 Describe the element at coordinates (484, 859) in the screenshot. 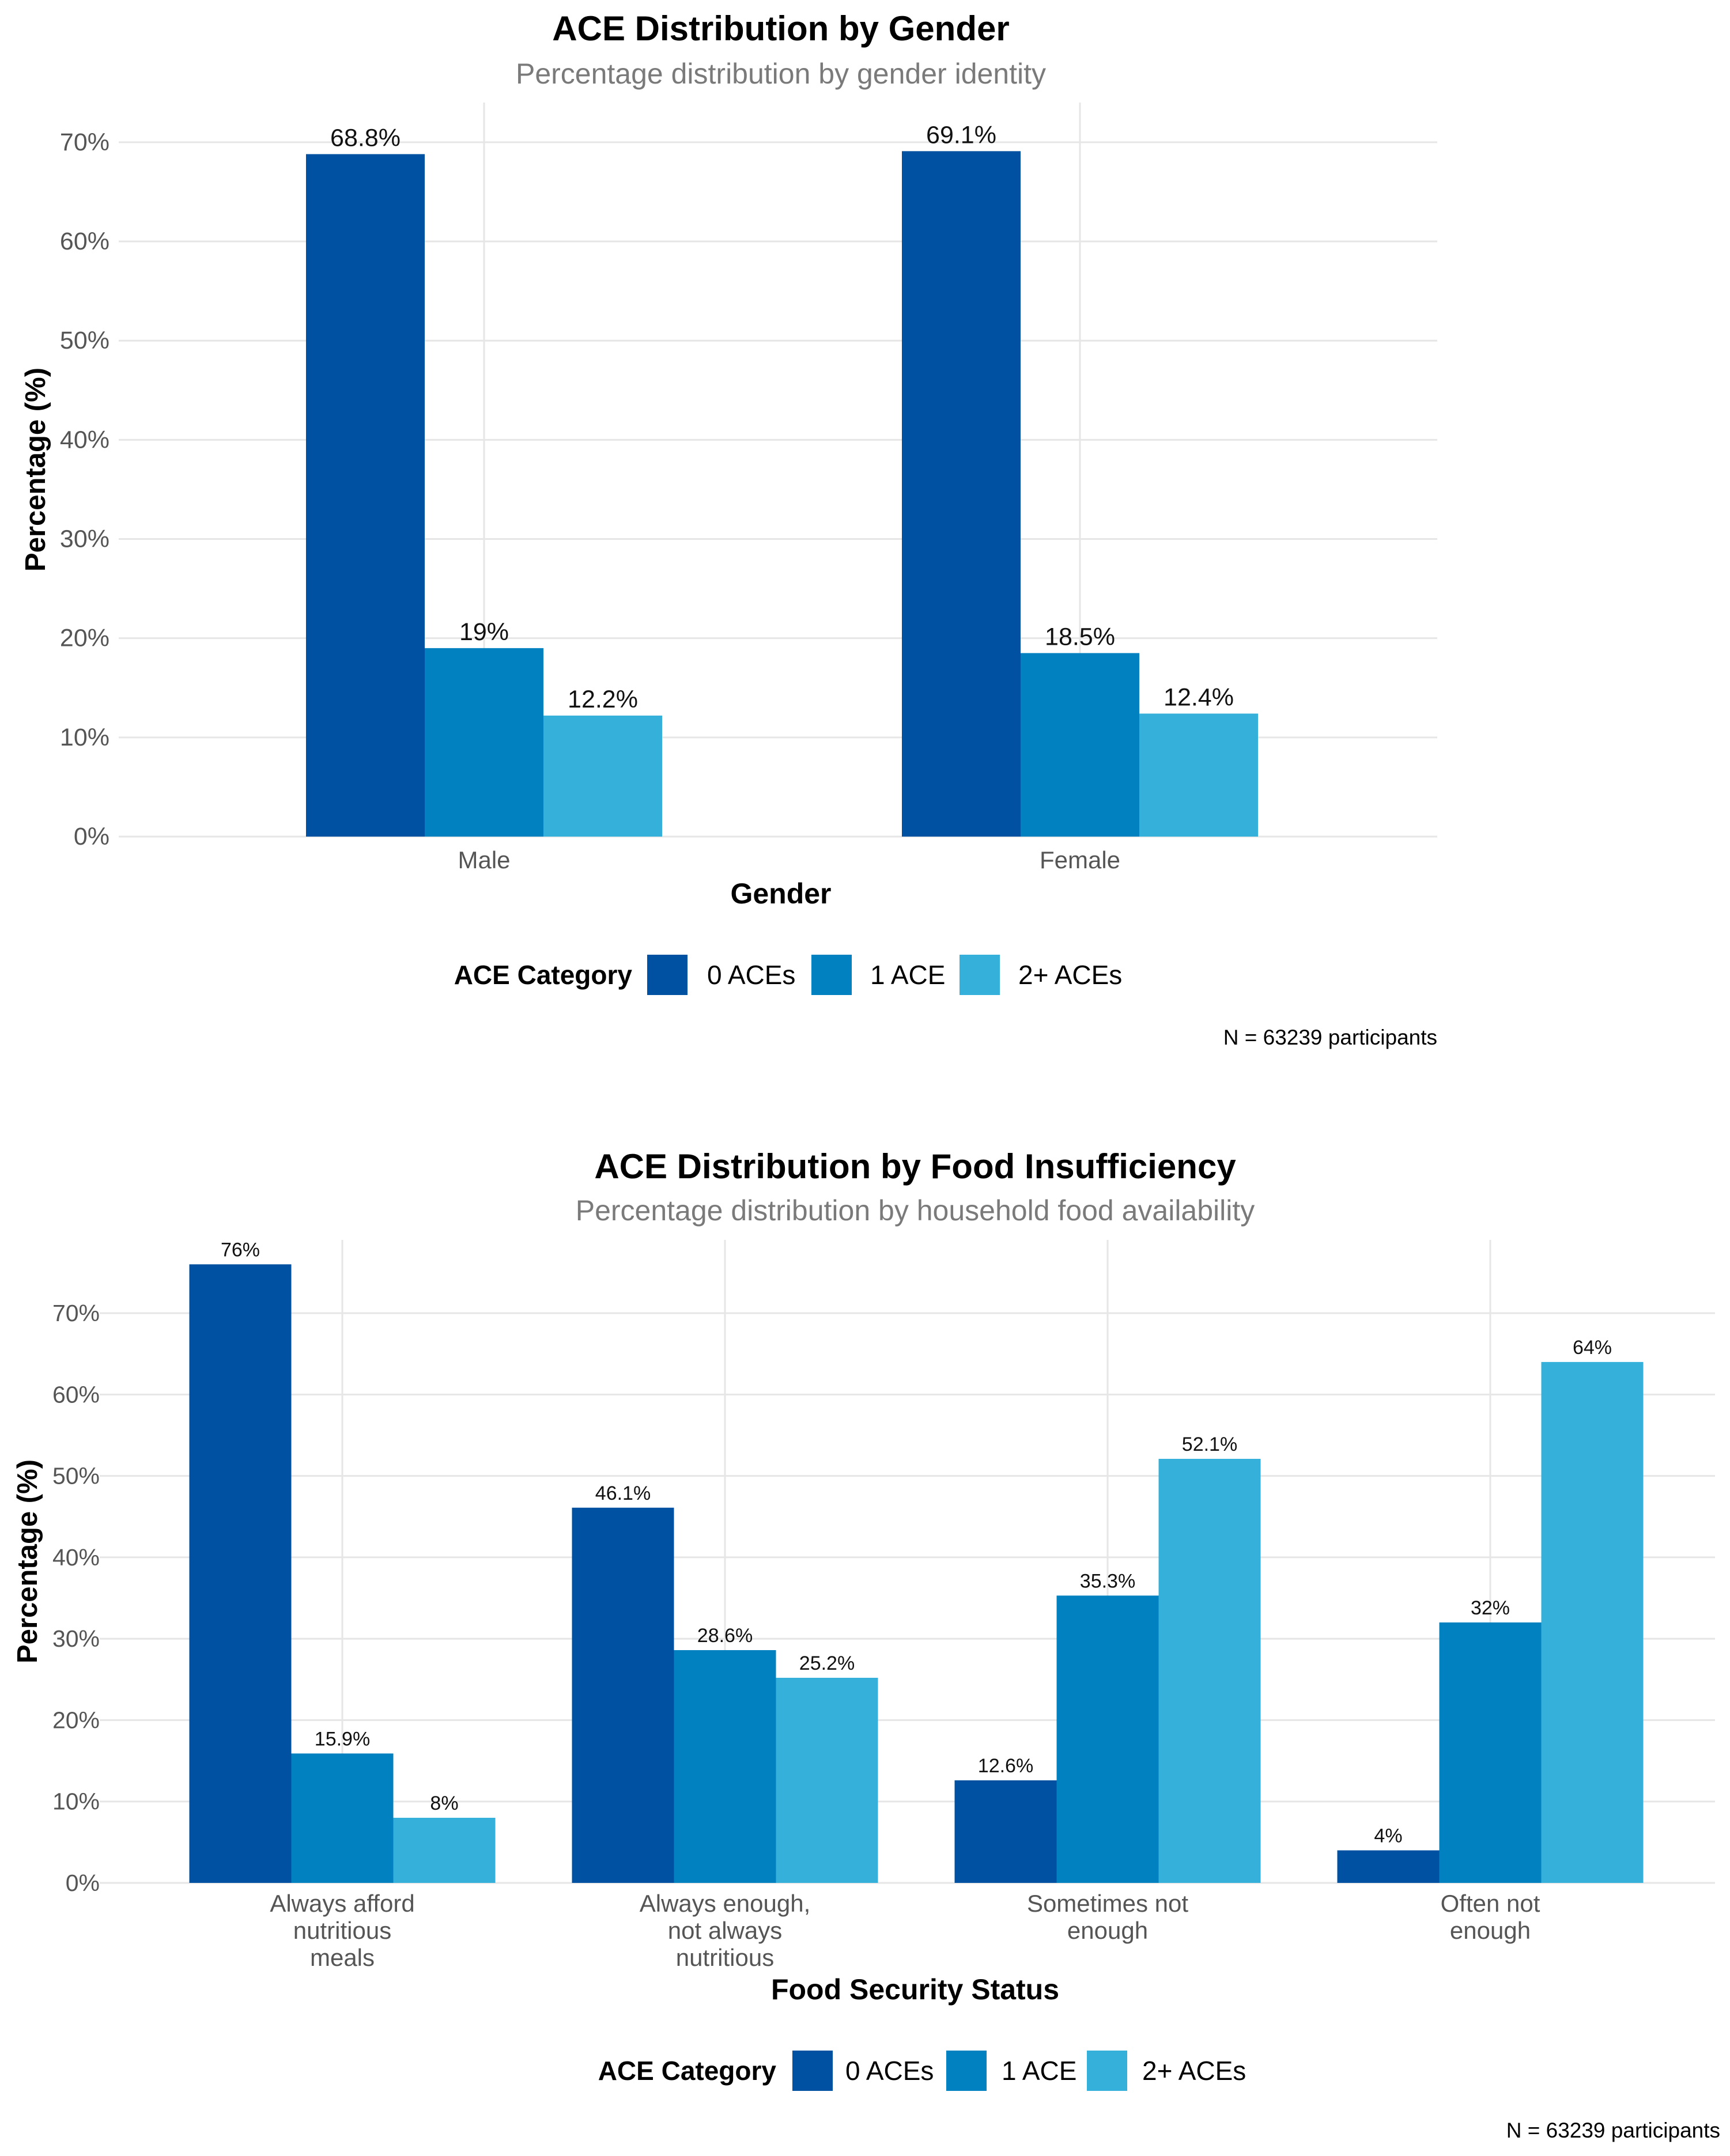

I see `x-tick-label: Male` at that location.